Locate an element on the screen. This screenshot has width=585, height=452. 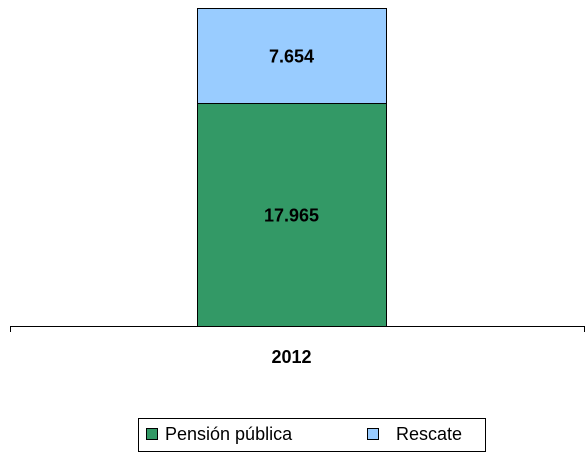
legend-label: Pensión pública is located at coordinates (229, 434).